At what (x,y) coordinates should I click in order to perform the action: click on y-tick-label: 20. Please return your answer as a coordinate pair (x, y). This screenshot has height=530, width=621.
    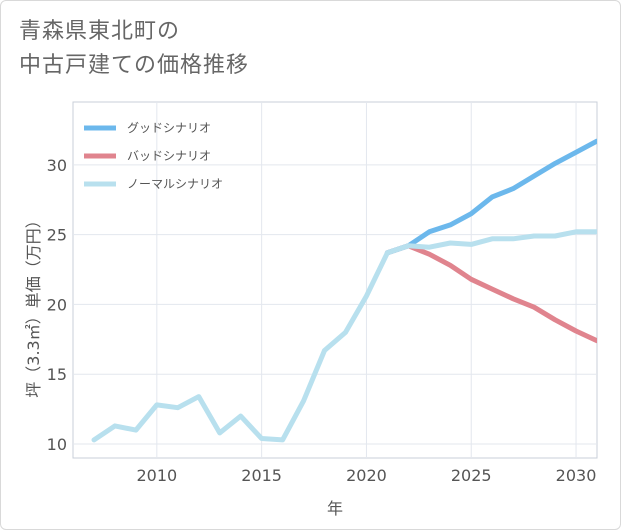
    Looking at the image, I should click on (57, 304).